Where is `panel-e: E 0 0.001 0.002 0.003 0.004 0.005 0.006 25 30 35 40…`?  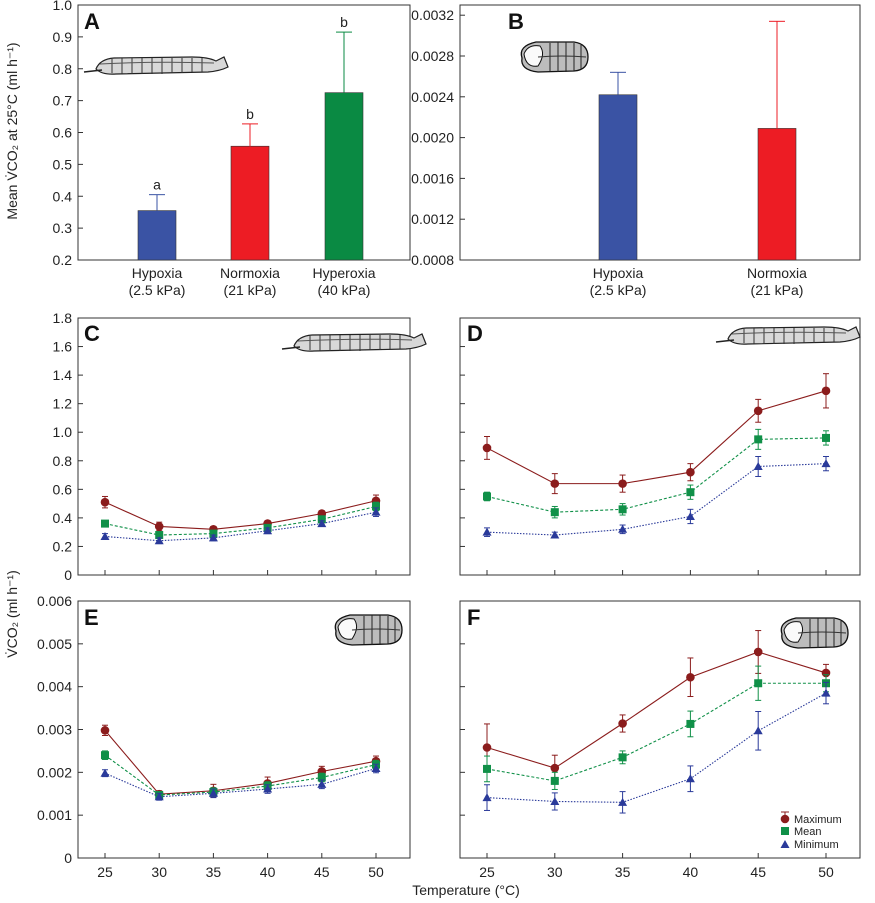
panel-e: E 0 0.001 0.002 0.003 0.004 0.005 0.006 25 30 35 40… is located at coordinates (224, 736).